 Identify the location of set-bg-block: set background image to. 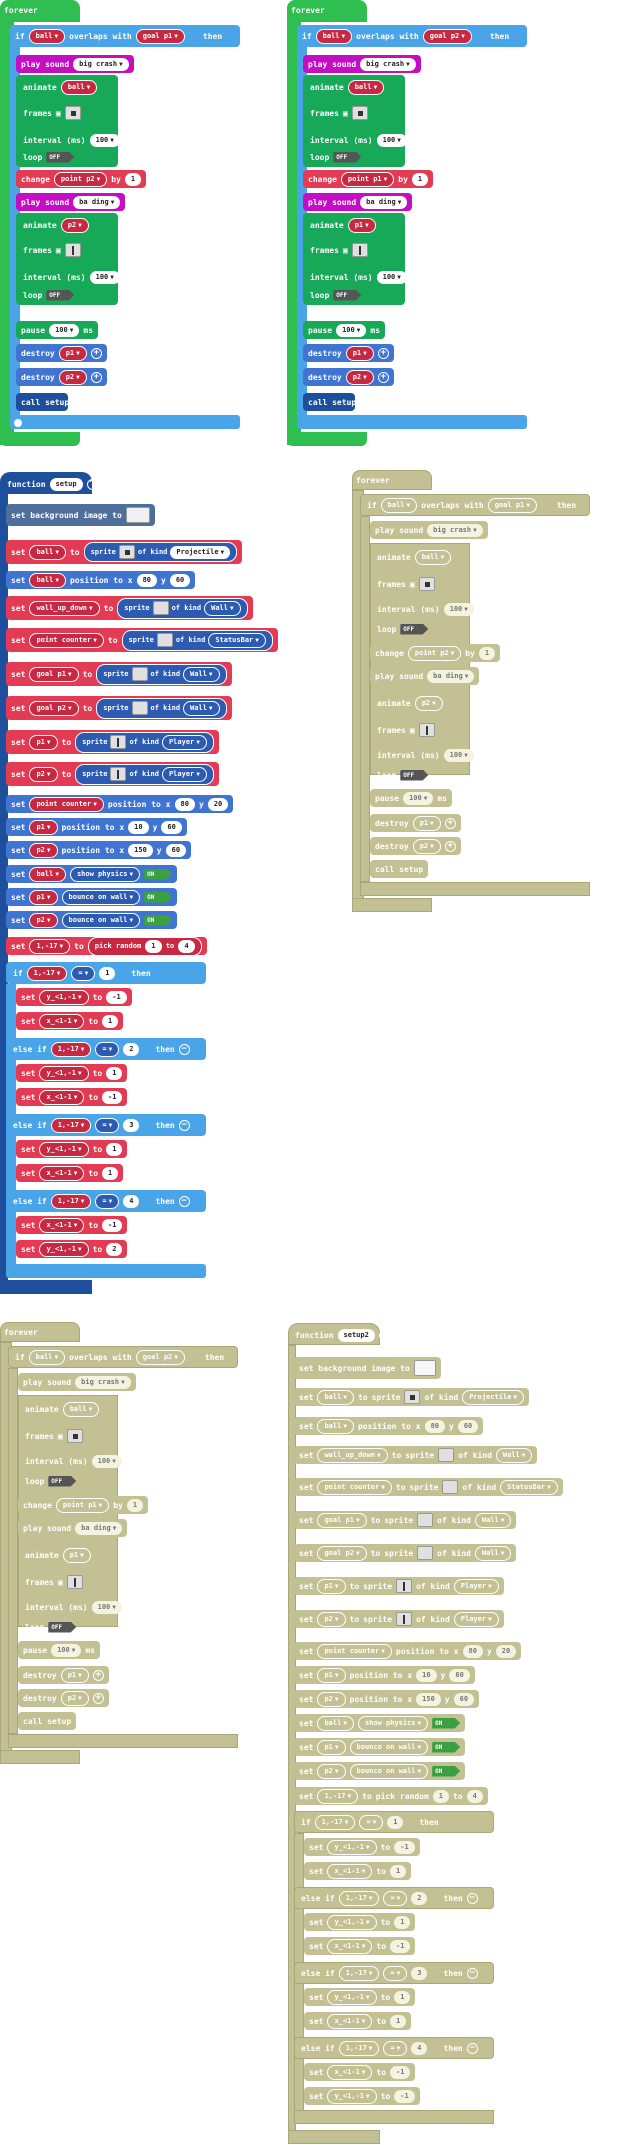
(367, 1368).